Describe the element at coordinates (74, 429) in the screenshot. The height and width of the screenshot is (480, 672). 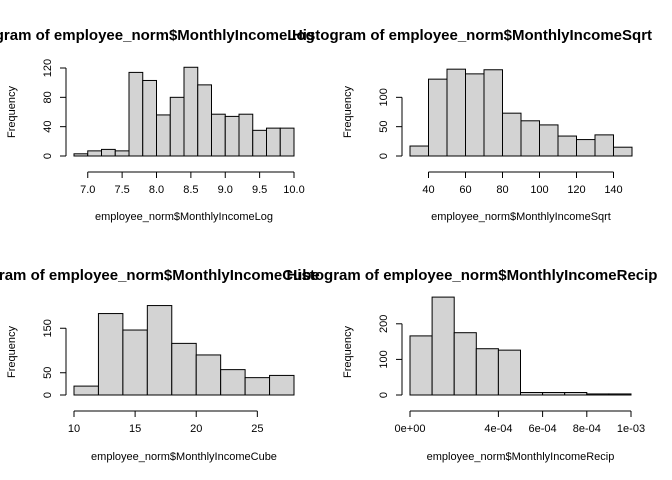
I see `x-tick-label: 10` at that location.